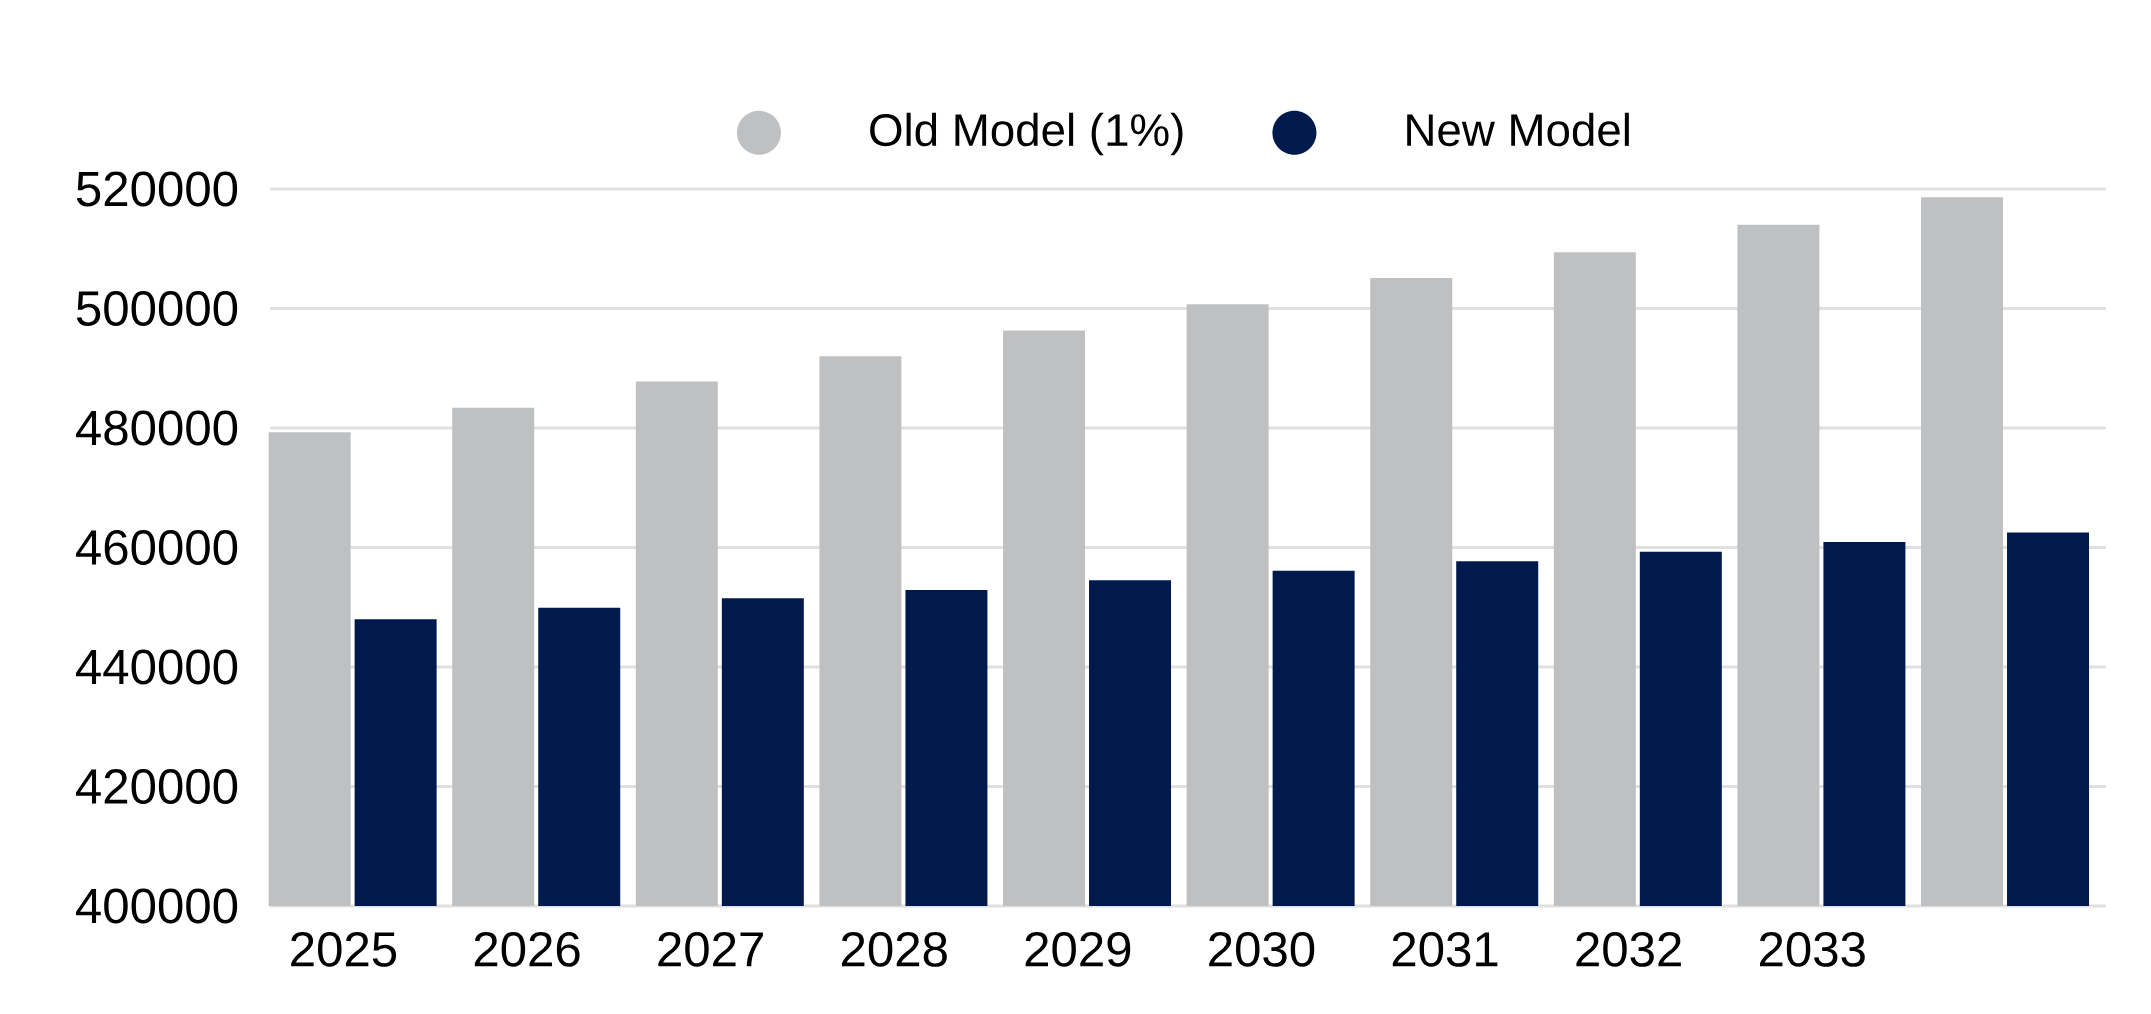 Image resolution: width=2151 pixels, height=1014 pixels. Describe the element at coordinates (1078, 949) in the screenshot. I see `x-tick-label: 2029` at that location.